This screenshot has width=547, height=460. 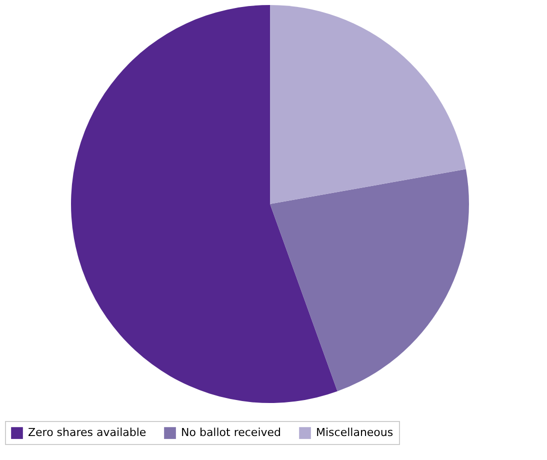 I want to click on legend-label: No ballot received, so click(x=231, y=433).